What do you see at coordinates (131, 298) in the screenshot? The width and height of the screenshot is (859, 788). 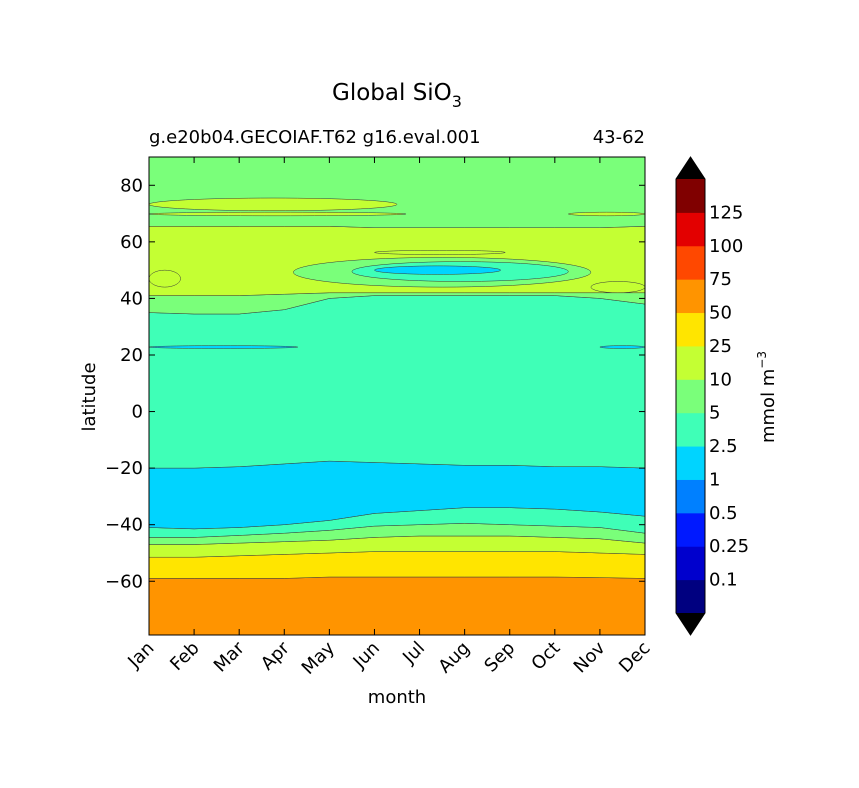 I see `y-tick-label: 40` at bounding box center [131, 298].